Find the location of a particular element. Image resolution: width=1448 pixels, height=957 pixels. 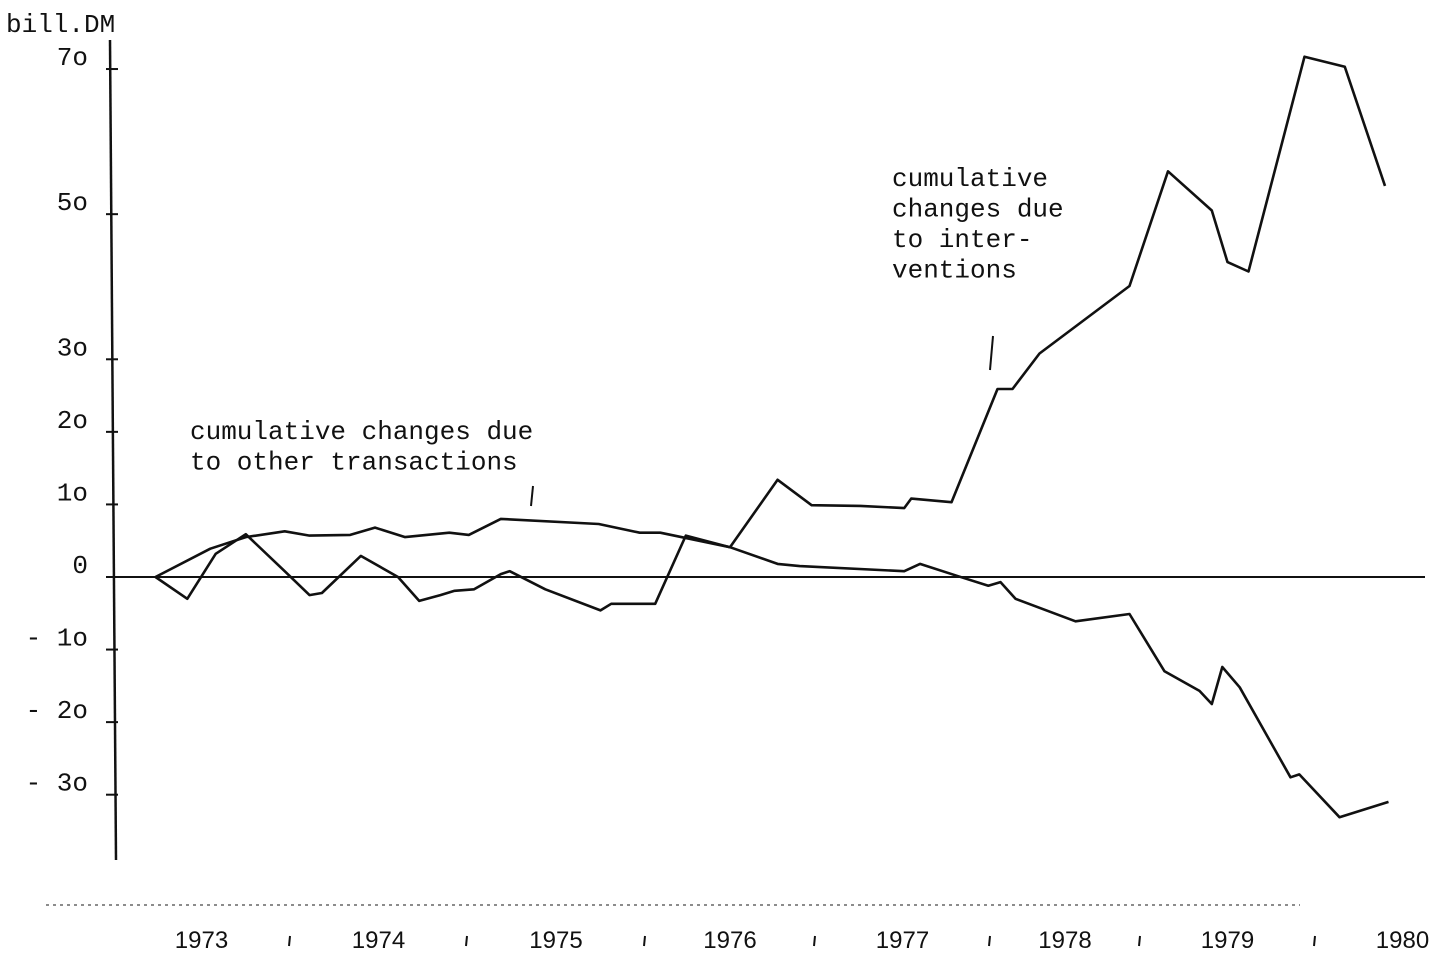

y-axis is located at coordinates (113, 450).